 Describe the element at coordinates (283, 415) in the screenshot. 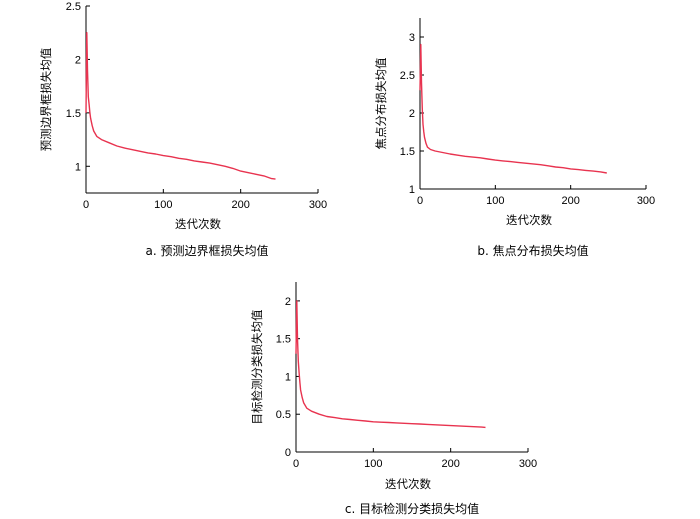

I see `y-tick-label: 0.5` at that location.